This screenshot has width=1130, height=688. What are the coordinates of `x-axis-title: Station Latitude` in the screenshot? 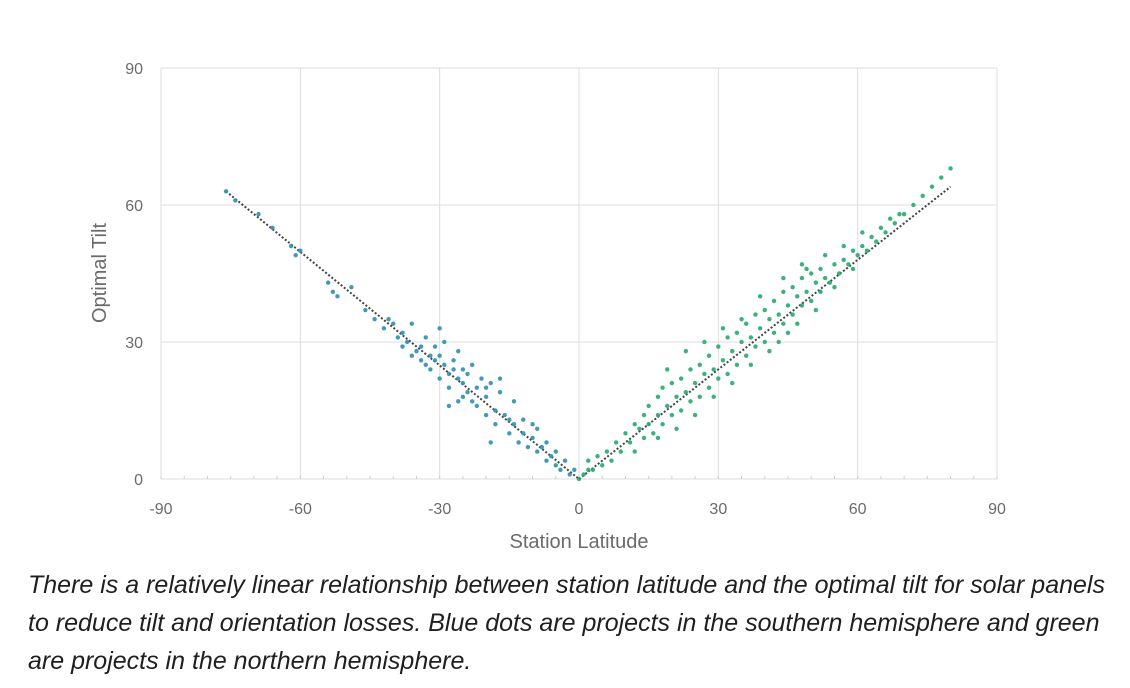 It's located at (579, 542).